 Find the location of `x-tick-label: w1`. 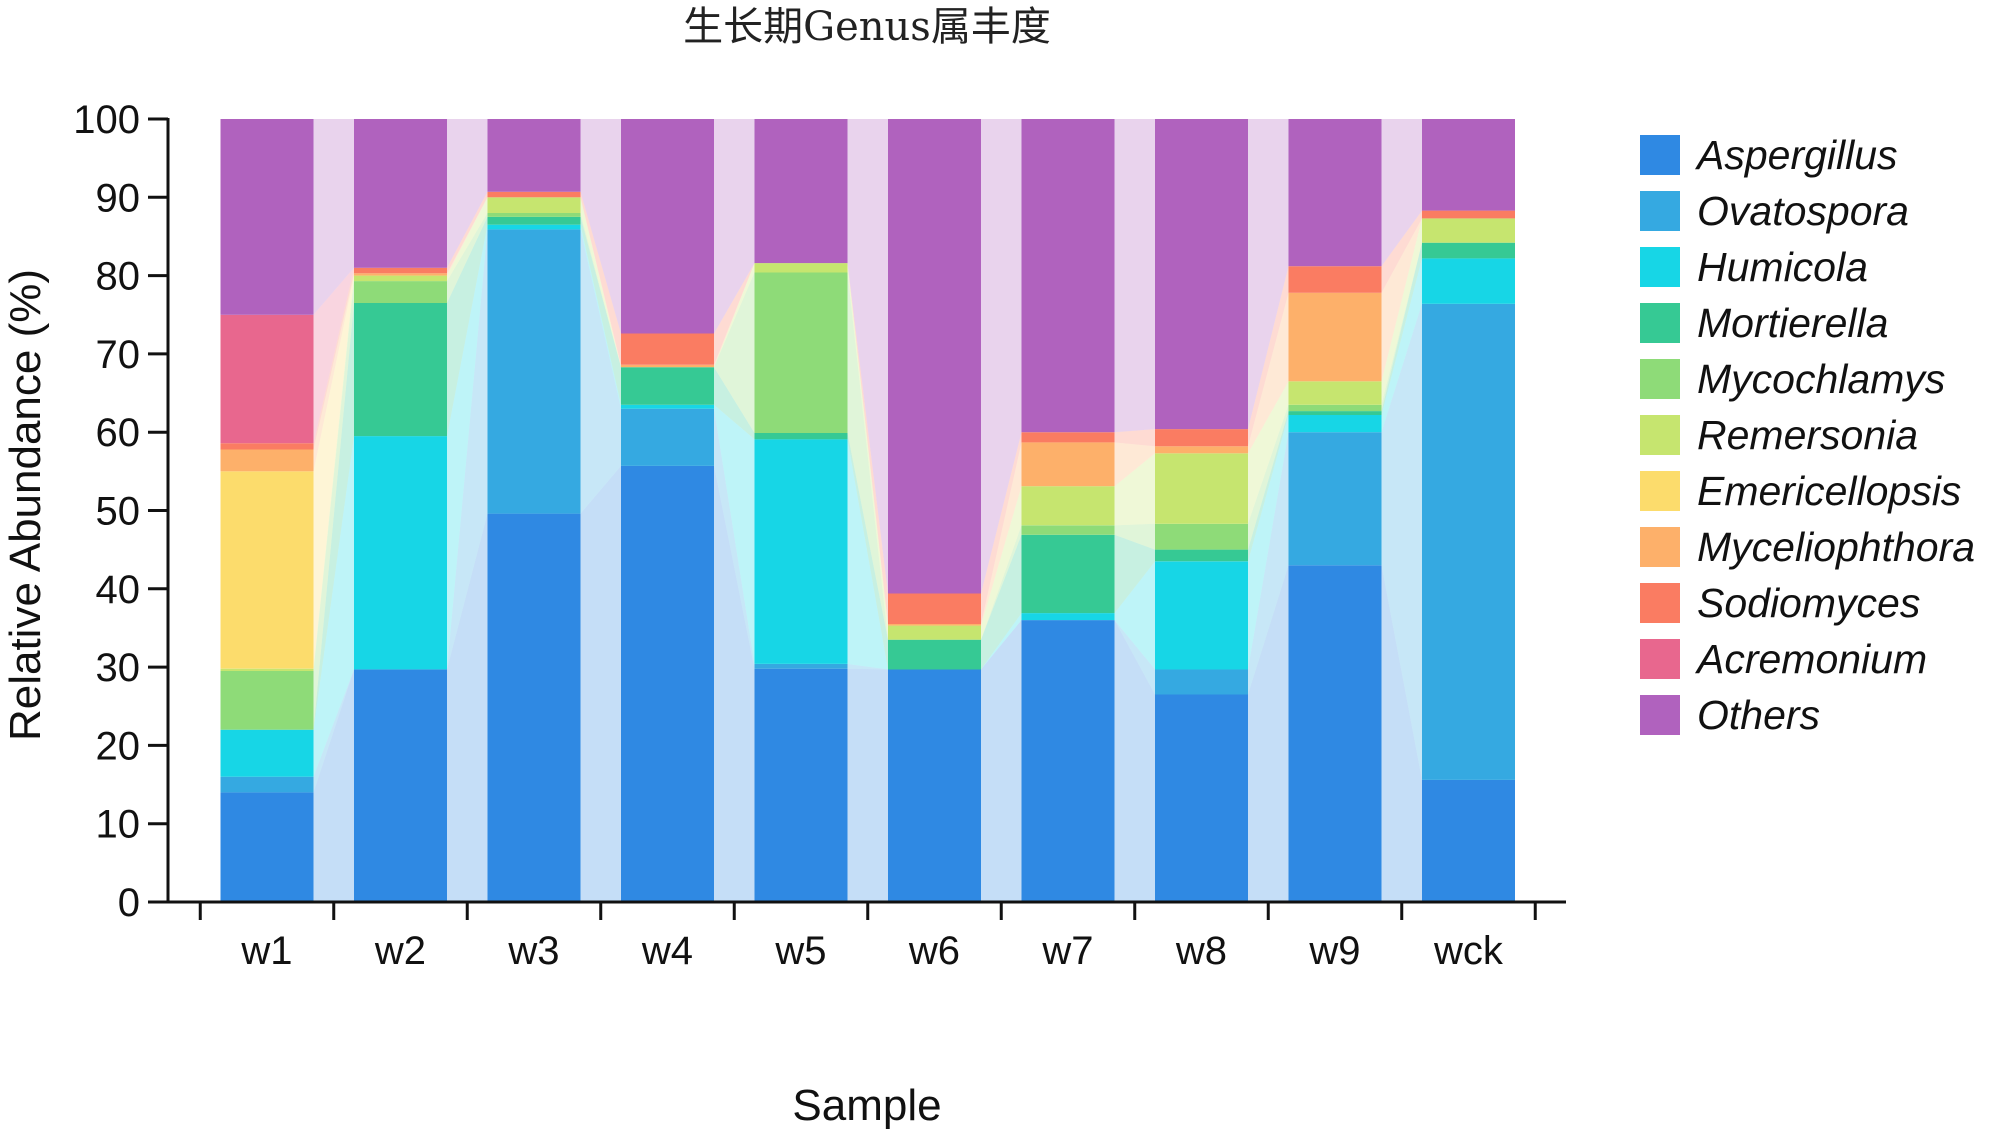

x-tick-label: w1 is located at coordinates (266, 951).